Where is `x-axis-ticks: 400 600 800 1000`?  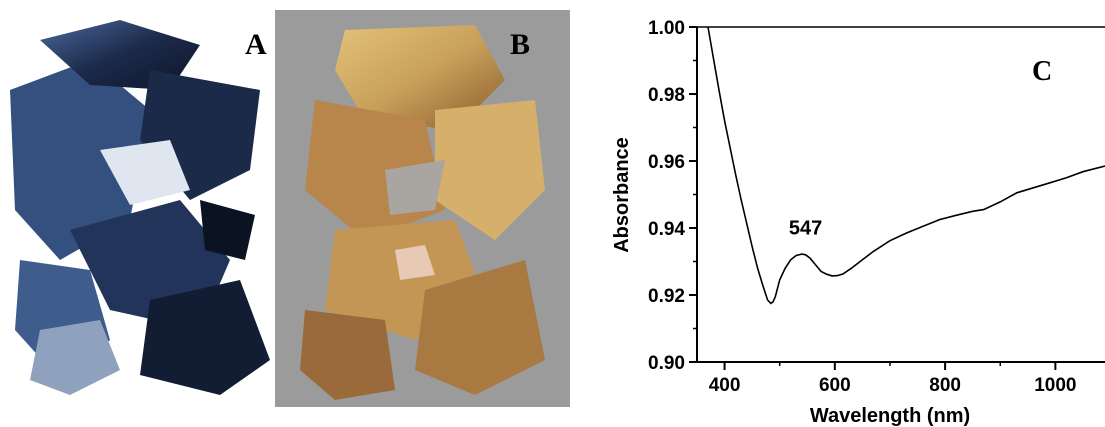 x-axis-ticks: 400 600 800 1000 is located at coordinates (893, 379).